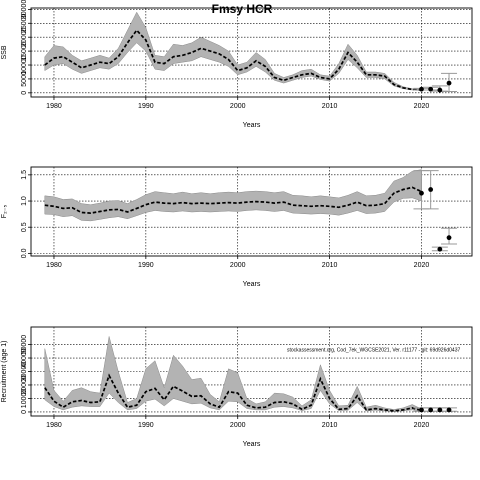 Image resolution: width=480 pixels, height=480 pixels. Describe the element at coordinates (4, 52) in the screenshot. I see `y-axis-label: SSB` at that location.